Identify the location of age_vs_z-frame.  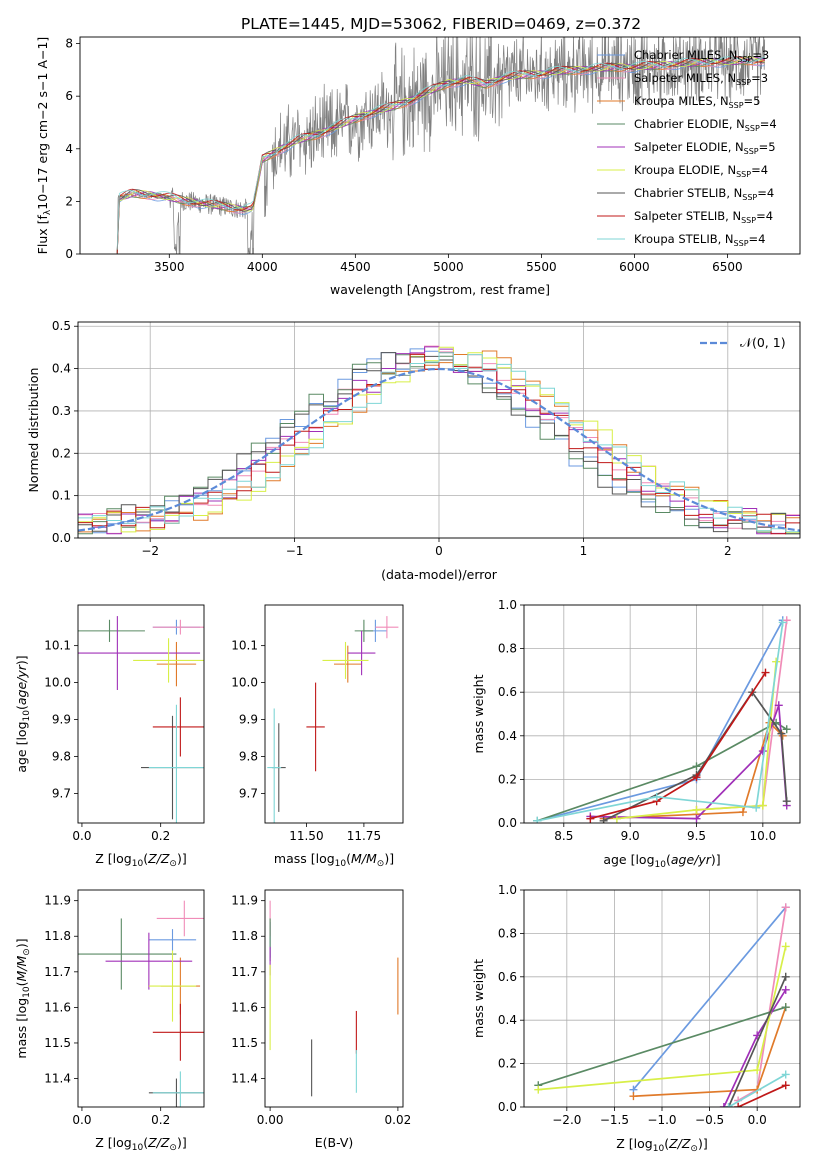
(141, 714).